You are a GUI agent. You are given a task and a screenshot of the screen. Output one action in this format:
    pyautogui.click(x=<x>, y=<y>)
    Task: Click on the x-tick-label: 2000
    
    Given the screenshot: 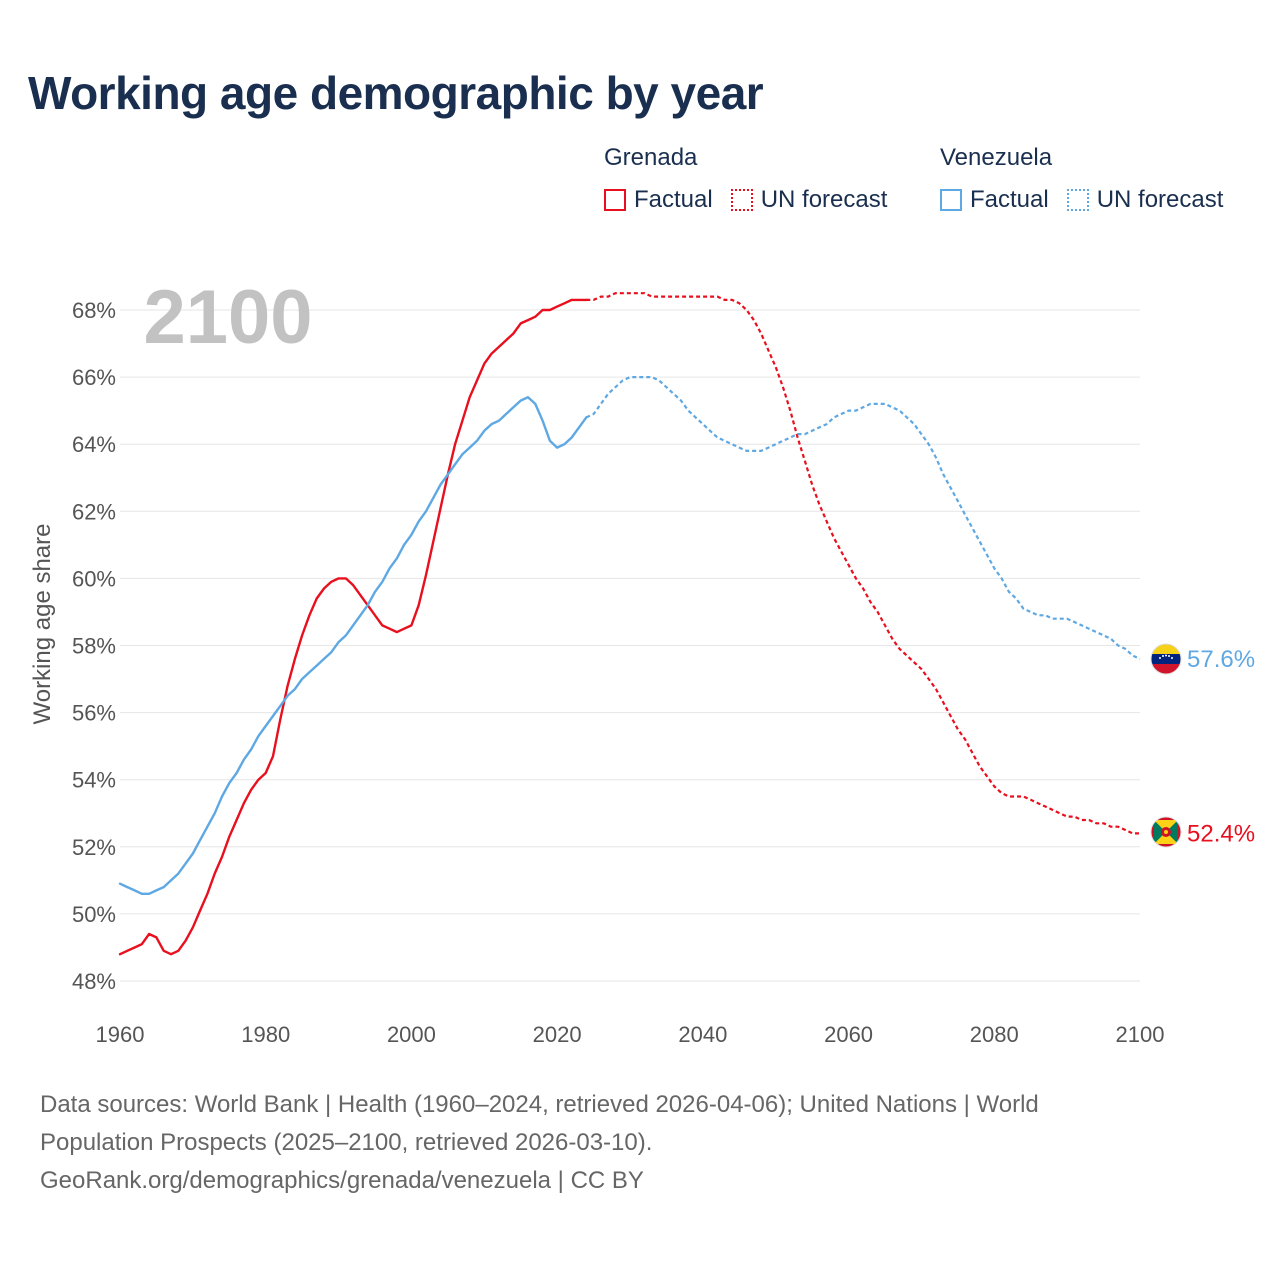 What is the action you would take?
    pyautogui.click(x=411, y=1034)
    